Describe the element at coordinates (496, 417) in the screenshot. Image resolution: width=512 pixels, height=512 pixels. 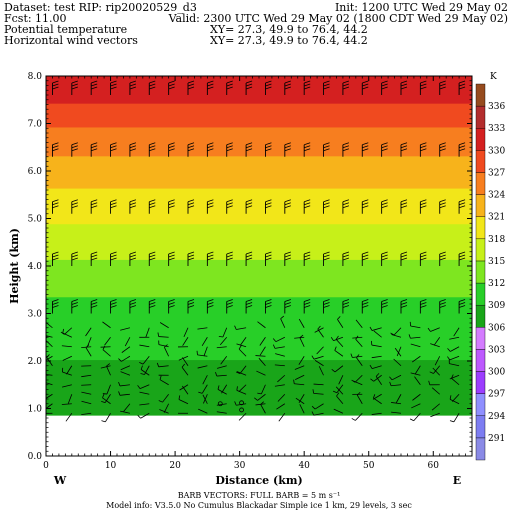
I see `colorbar-label: 294` at that location.